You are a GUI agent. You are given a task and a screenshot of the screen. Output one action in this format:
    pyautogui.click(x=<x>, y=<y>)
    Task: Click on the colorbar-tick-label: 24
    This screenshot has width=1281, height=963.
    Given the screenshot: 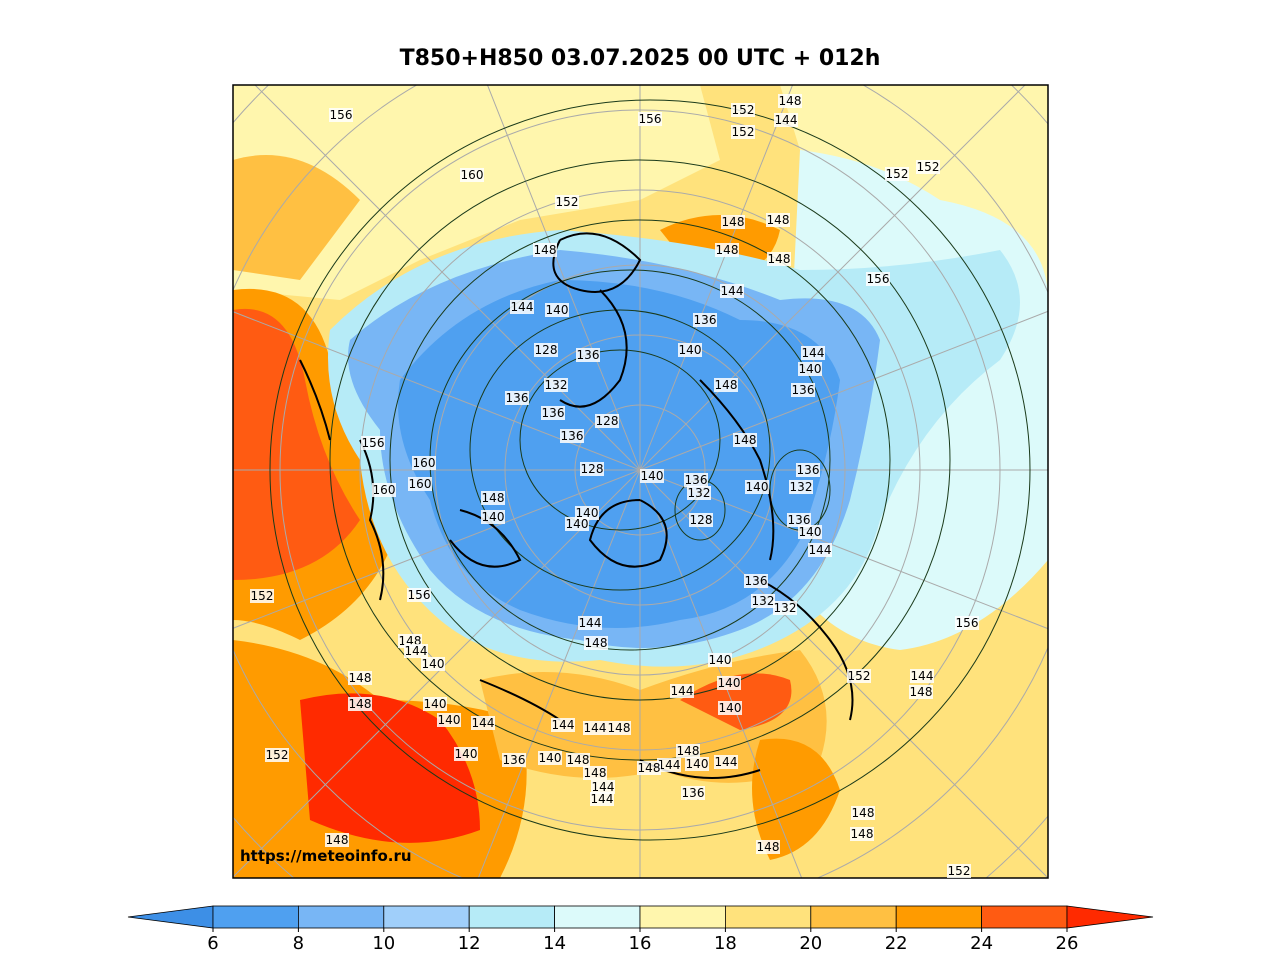 What is the action you would take?
    pyautogui.click(x=981, y=943)
    